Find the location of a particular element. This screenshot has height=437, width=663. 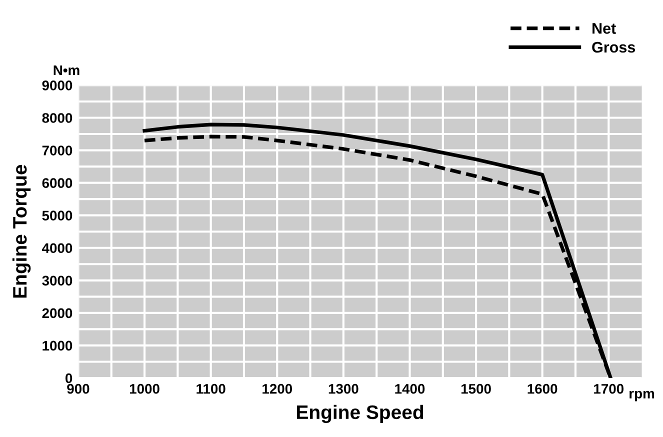

x-tick-label: 1400 is located at coordinates (410, 389).